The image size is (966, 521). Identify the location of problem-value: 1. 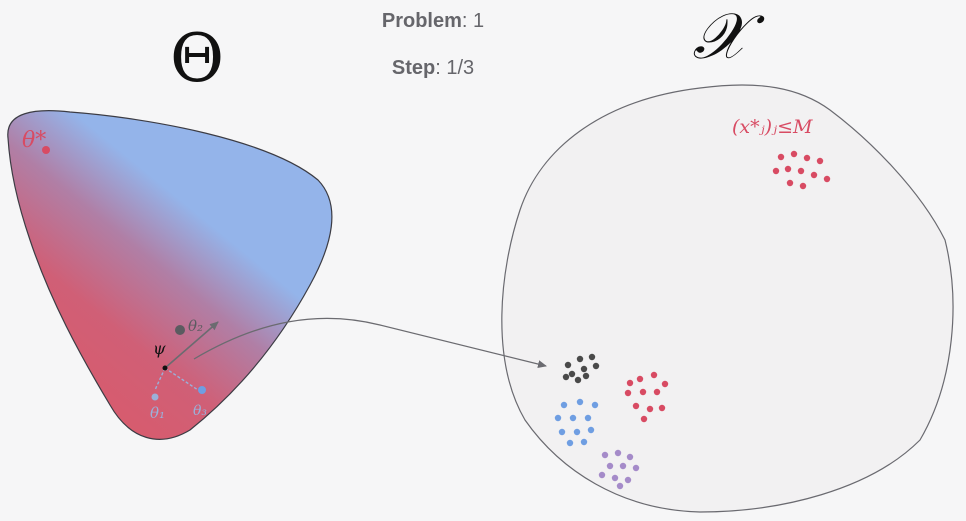
(479, 21).